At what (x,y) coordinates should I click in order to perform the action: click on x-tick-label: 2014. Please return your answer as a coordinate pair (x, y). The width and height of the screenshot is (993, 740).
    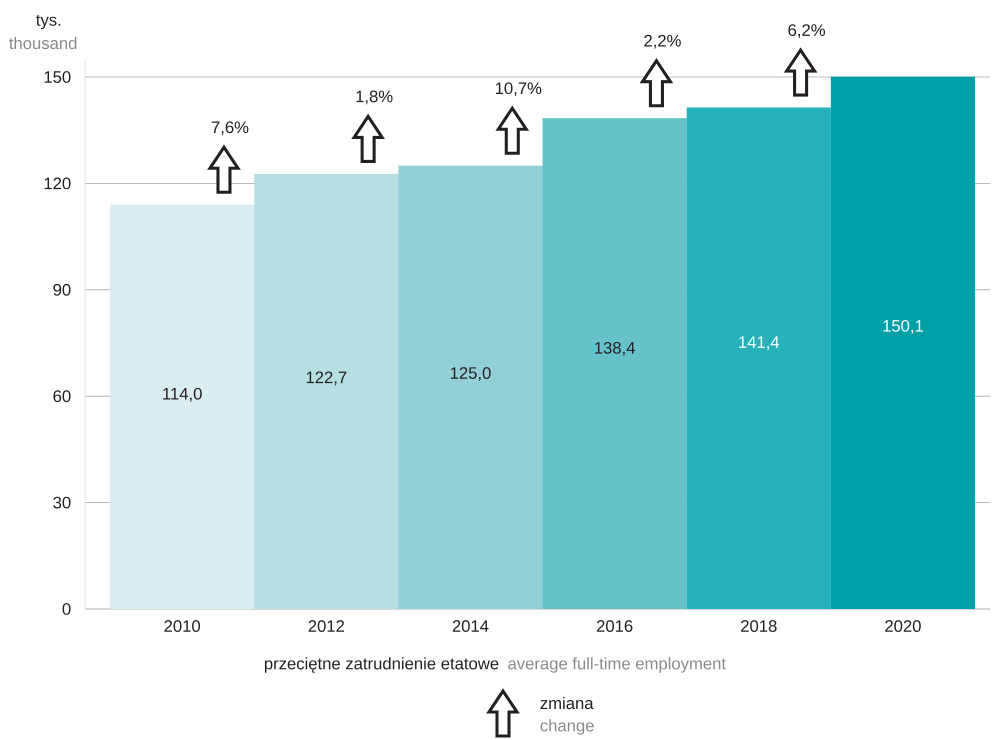
    Looking at the image, I should click on (470, 626).